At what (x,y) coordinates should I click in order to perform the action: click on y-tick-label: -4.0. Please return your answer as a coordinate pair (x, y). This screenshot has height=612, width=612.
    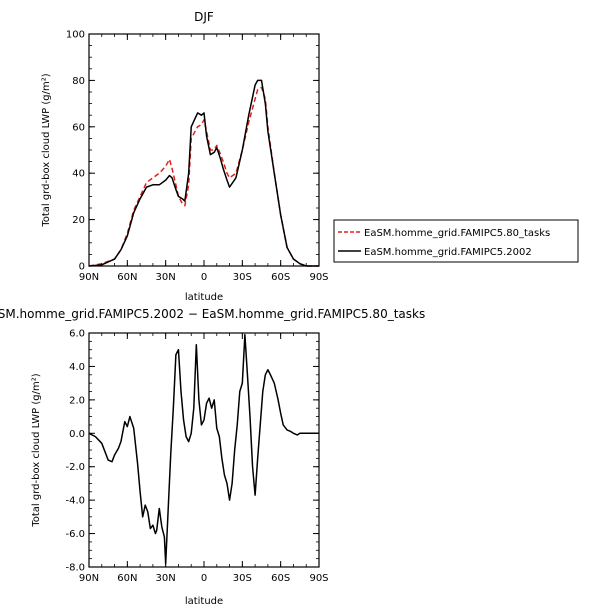
    Looking at the image, I should click on (75, 501).